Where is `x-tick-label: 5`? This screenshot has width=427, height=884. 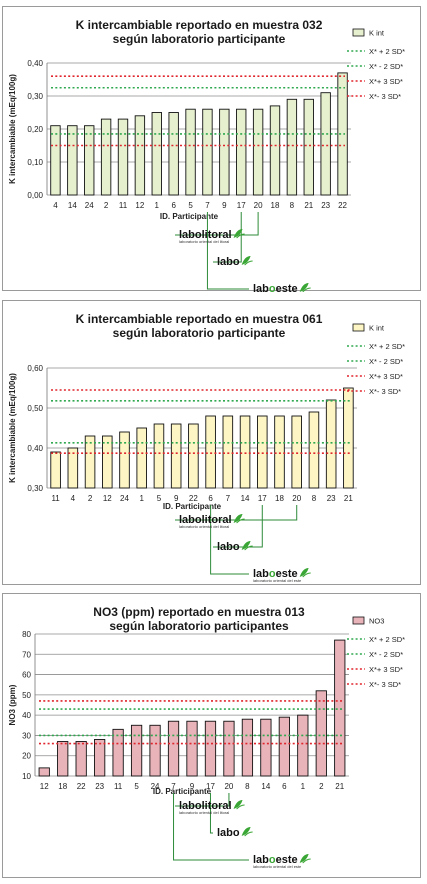
x-tick-label: 5 is located at coordinates (136, 786).